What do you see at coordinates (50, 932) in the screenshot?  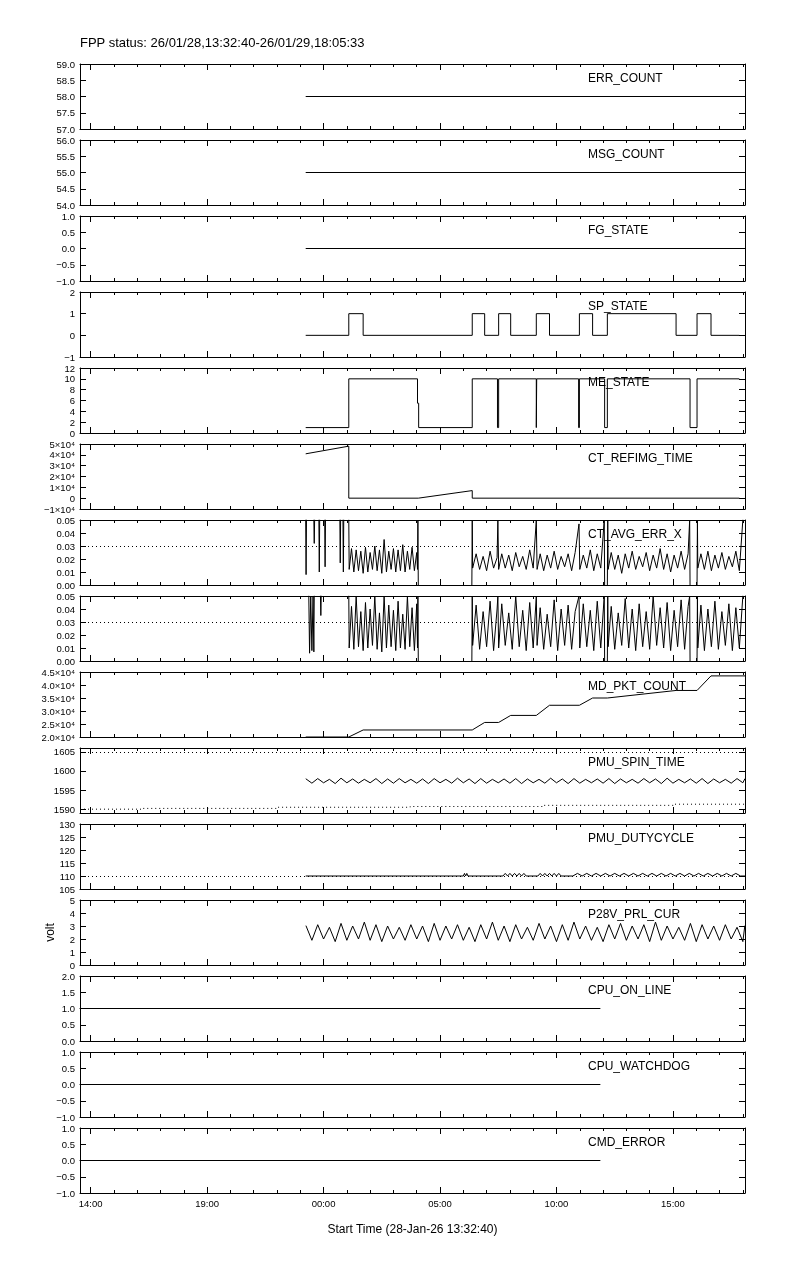 I see `y-axis-title: volt` at bounding box center [50, 932].